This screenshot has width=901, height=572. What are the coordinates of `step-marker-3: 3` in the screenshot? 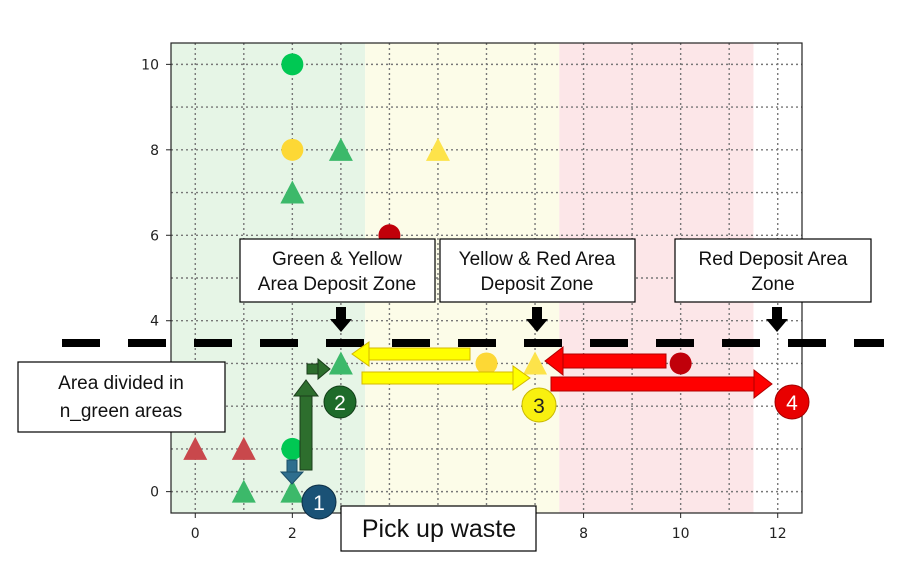 It's located at (539, 405).